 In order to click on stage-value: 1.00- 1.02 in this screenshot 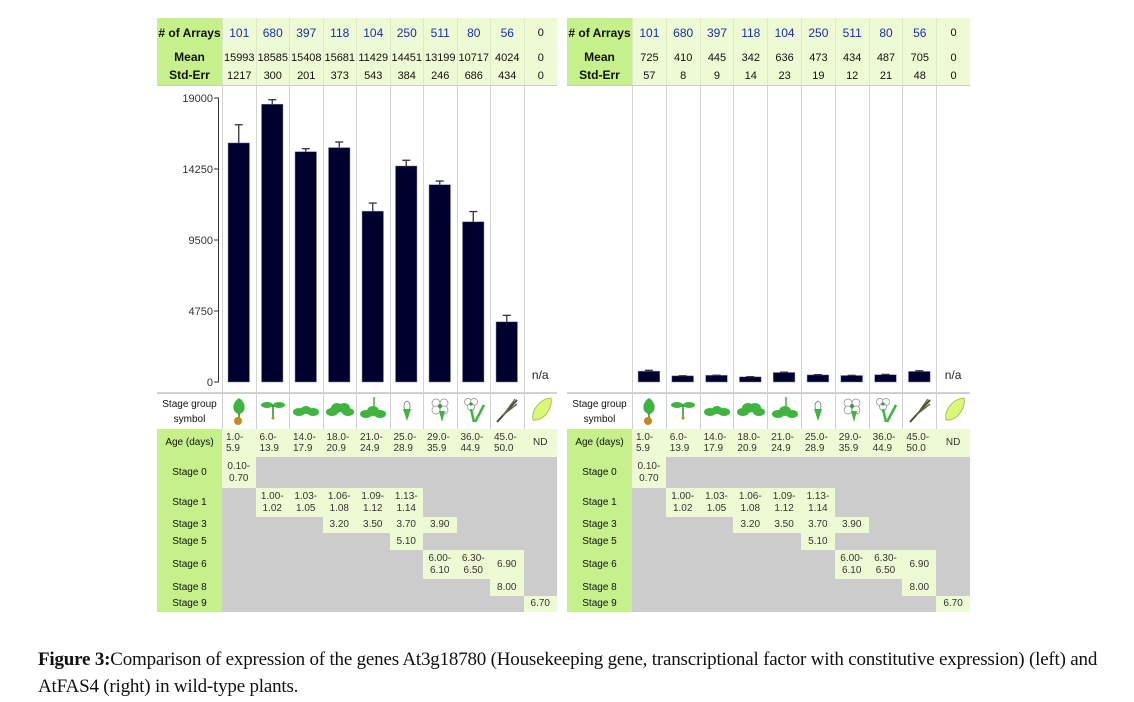, I will do `click(682, 502)`.